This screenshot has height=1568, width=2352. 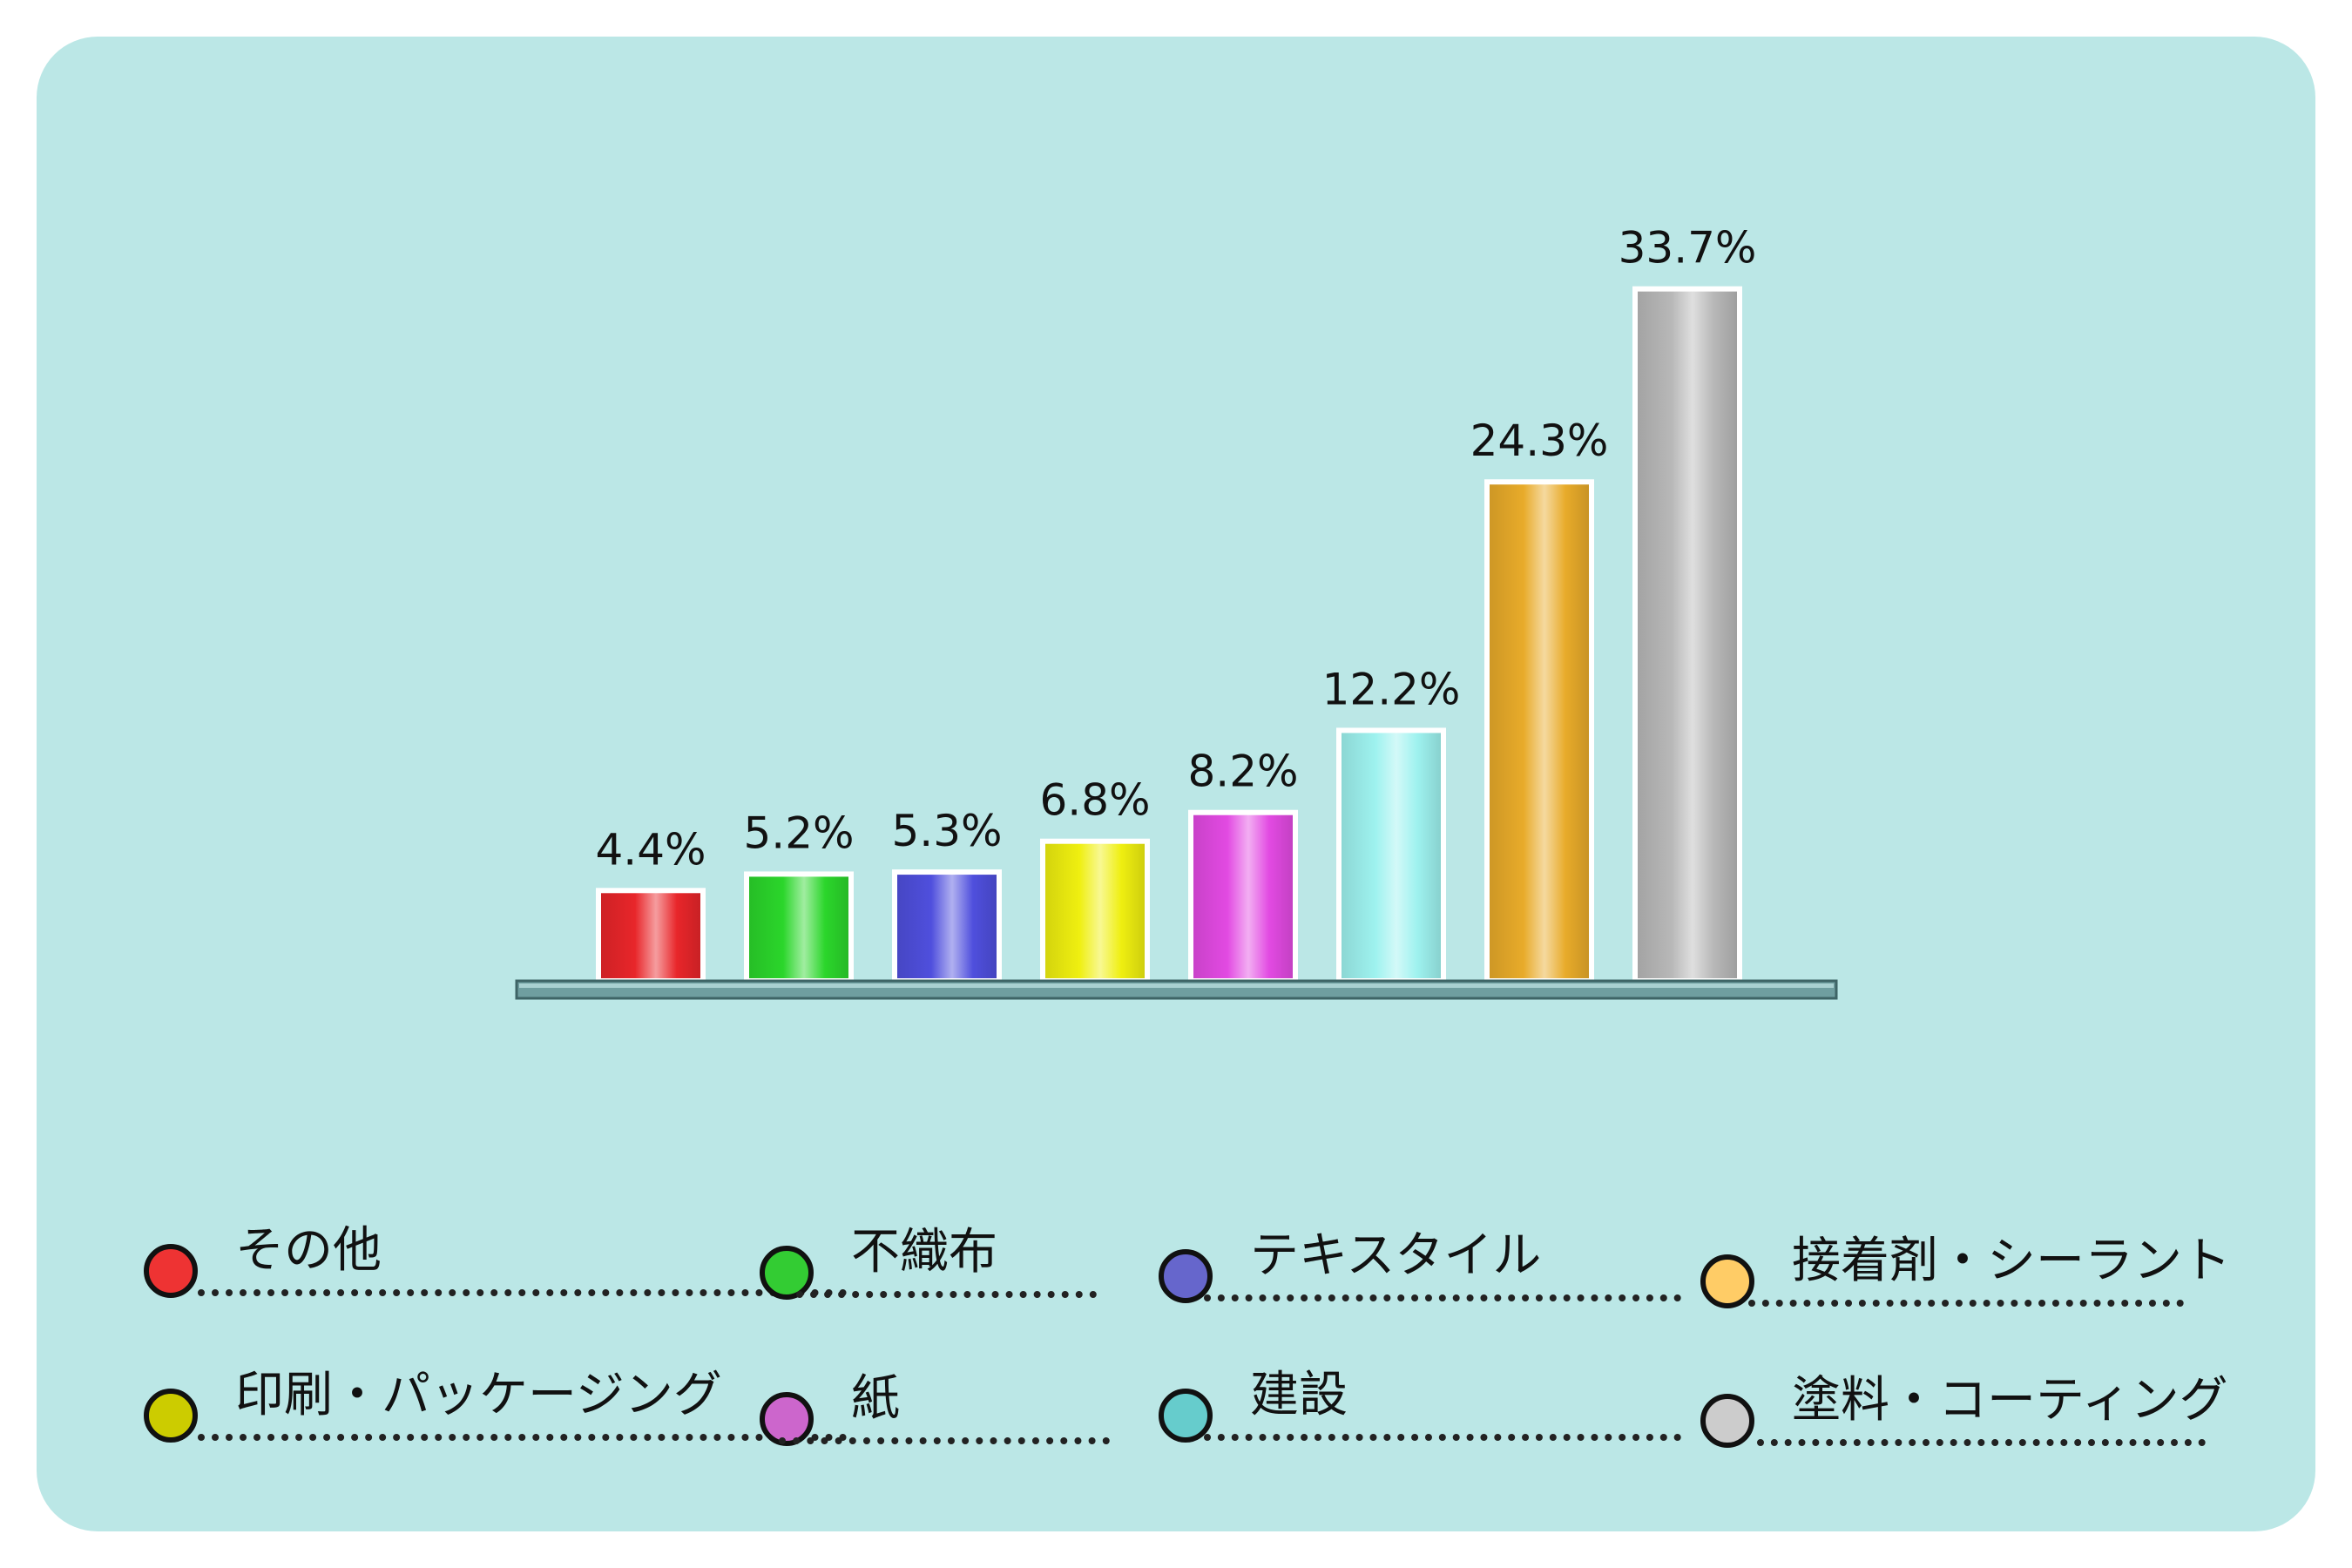 What do you see at coordinates (1688, 248) in the screenshot?
I see `bar-value-label-7: 33.7%` at bounding box center [1688, 248].